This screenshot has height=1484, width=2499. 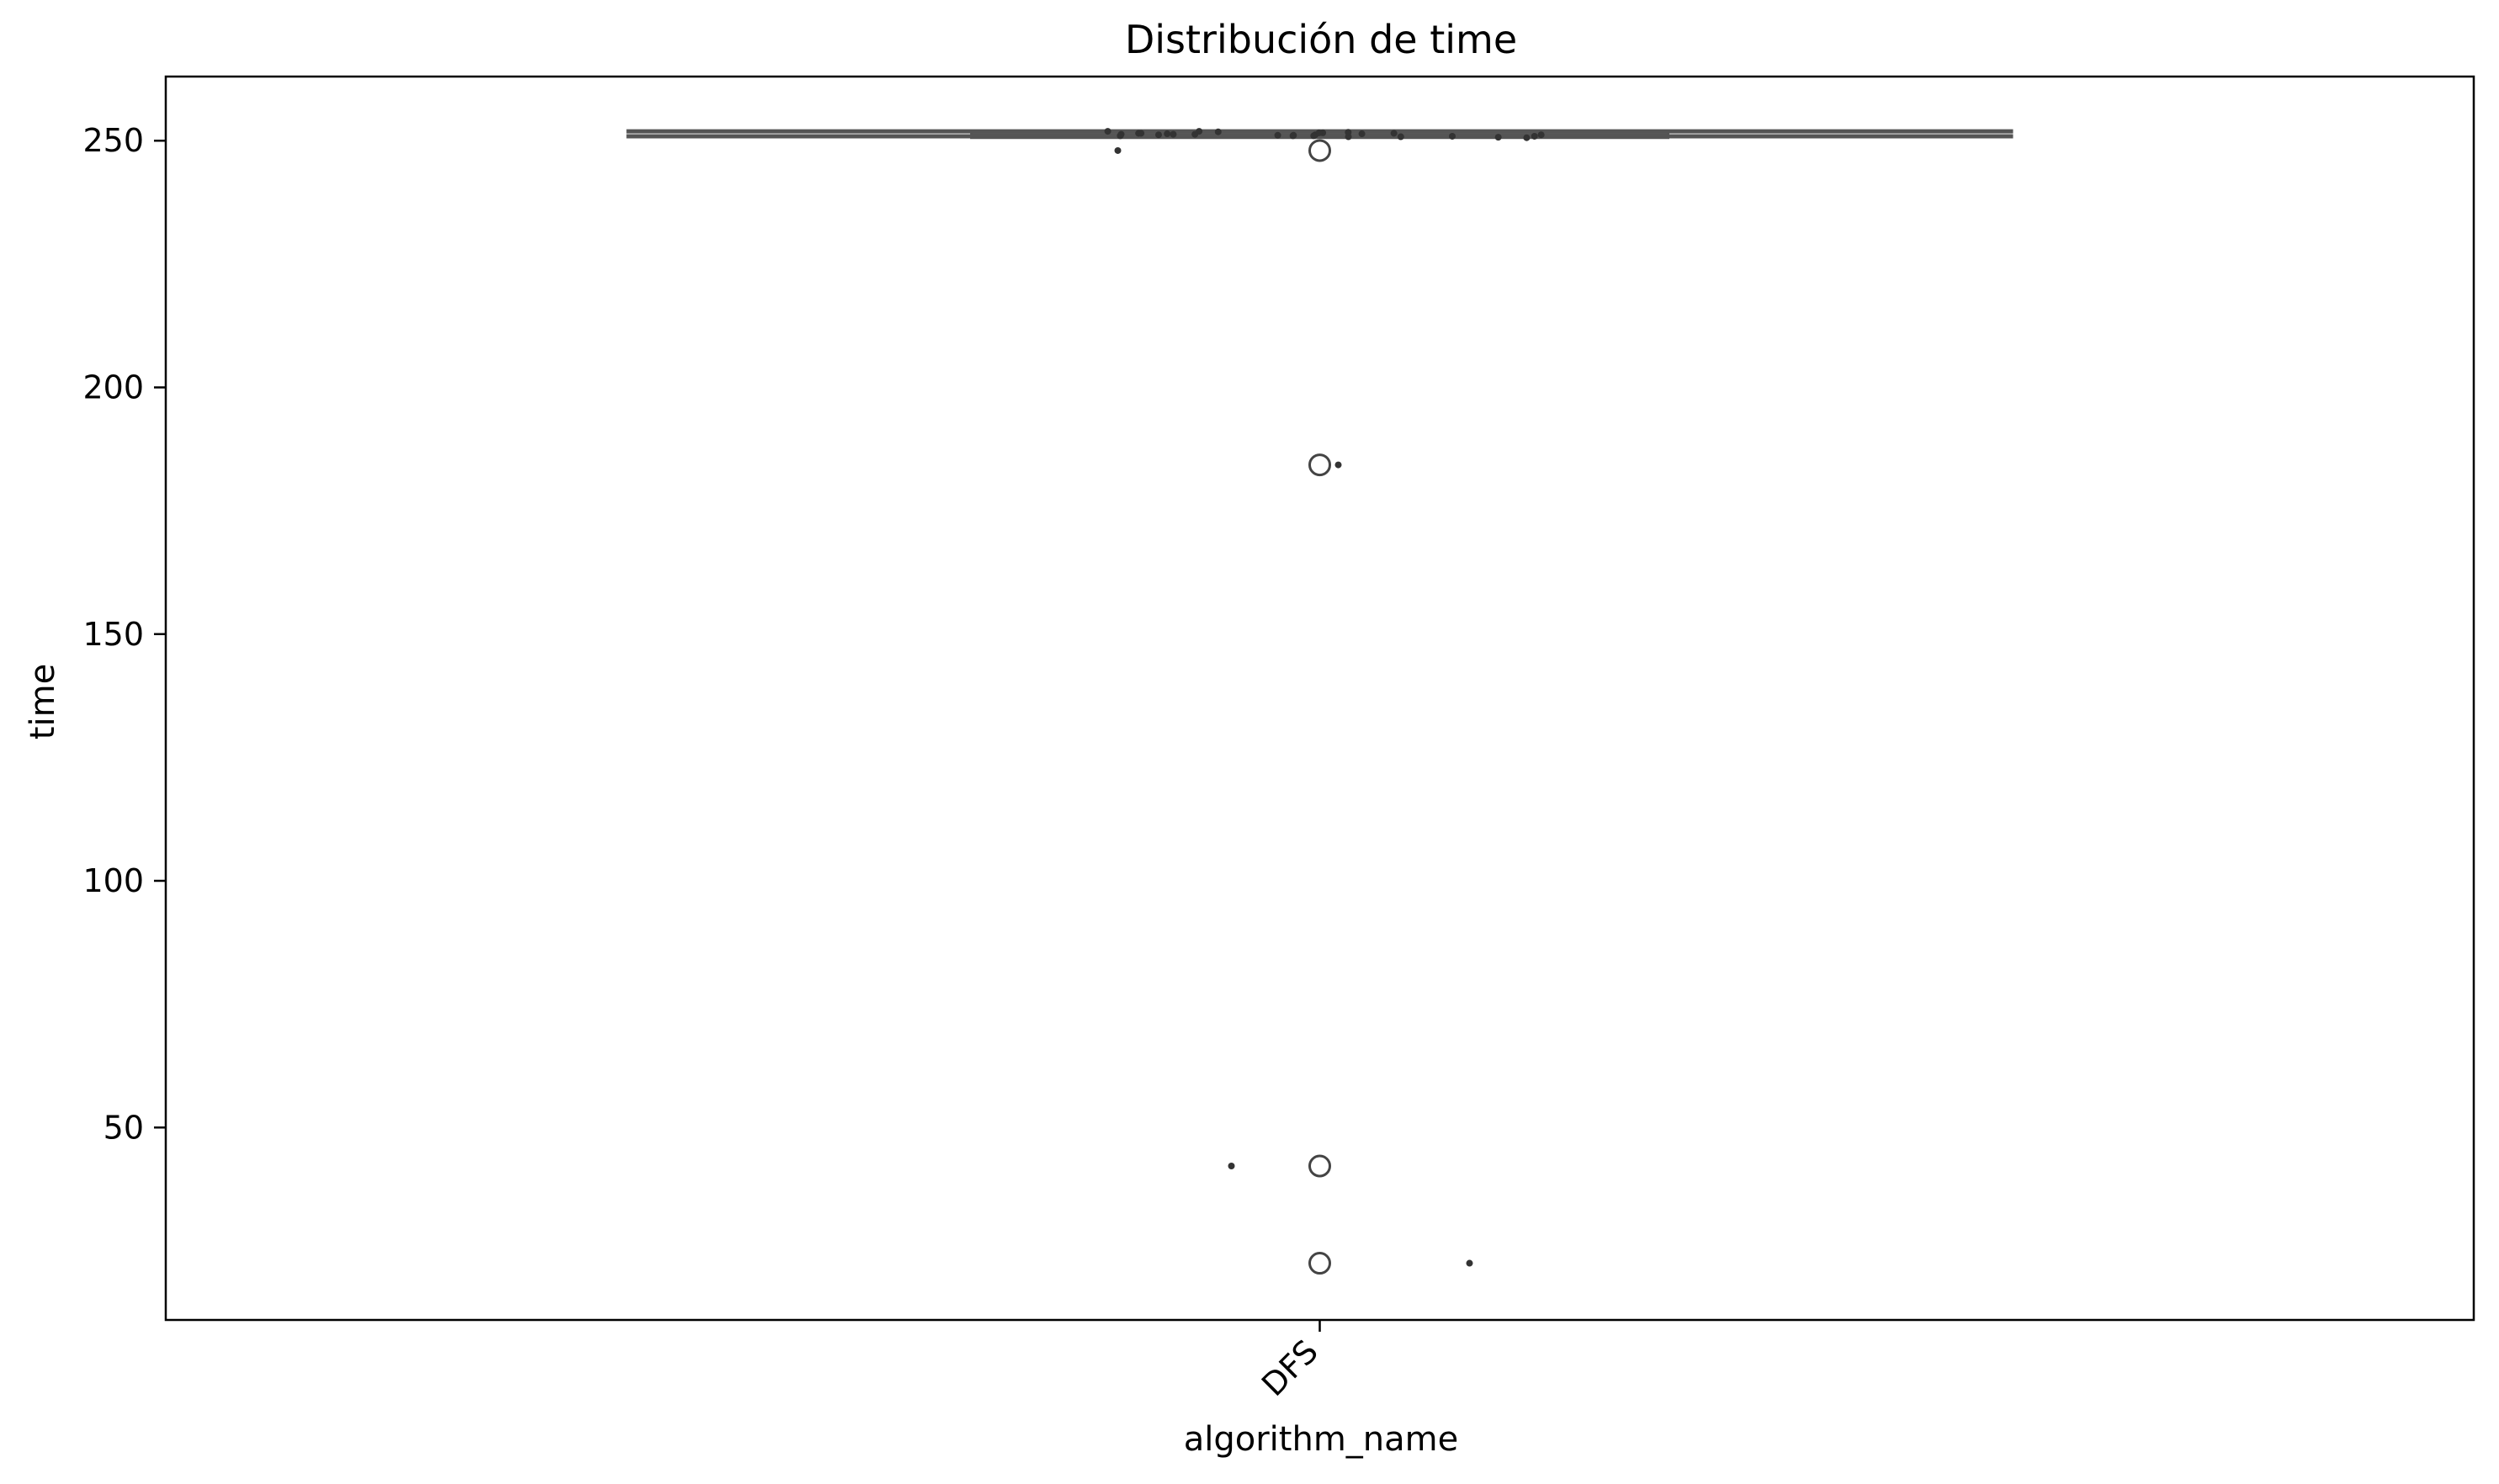 I want to click on y-tick-label: 250, so click(x=113, y=140).